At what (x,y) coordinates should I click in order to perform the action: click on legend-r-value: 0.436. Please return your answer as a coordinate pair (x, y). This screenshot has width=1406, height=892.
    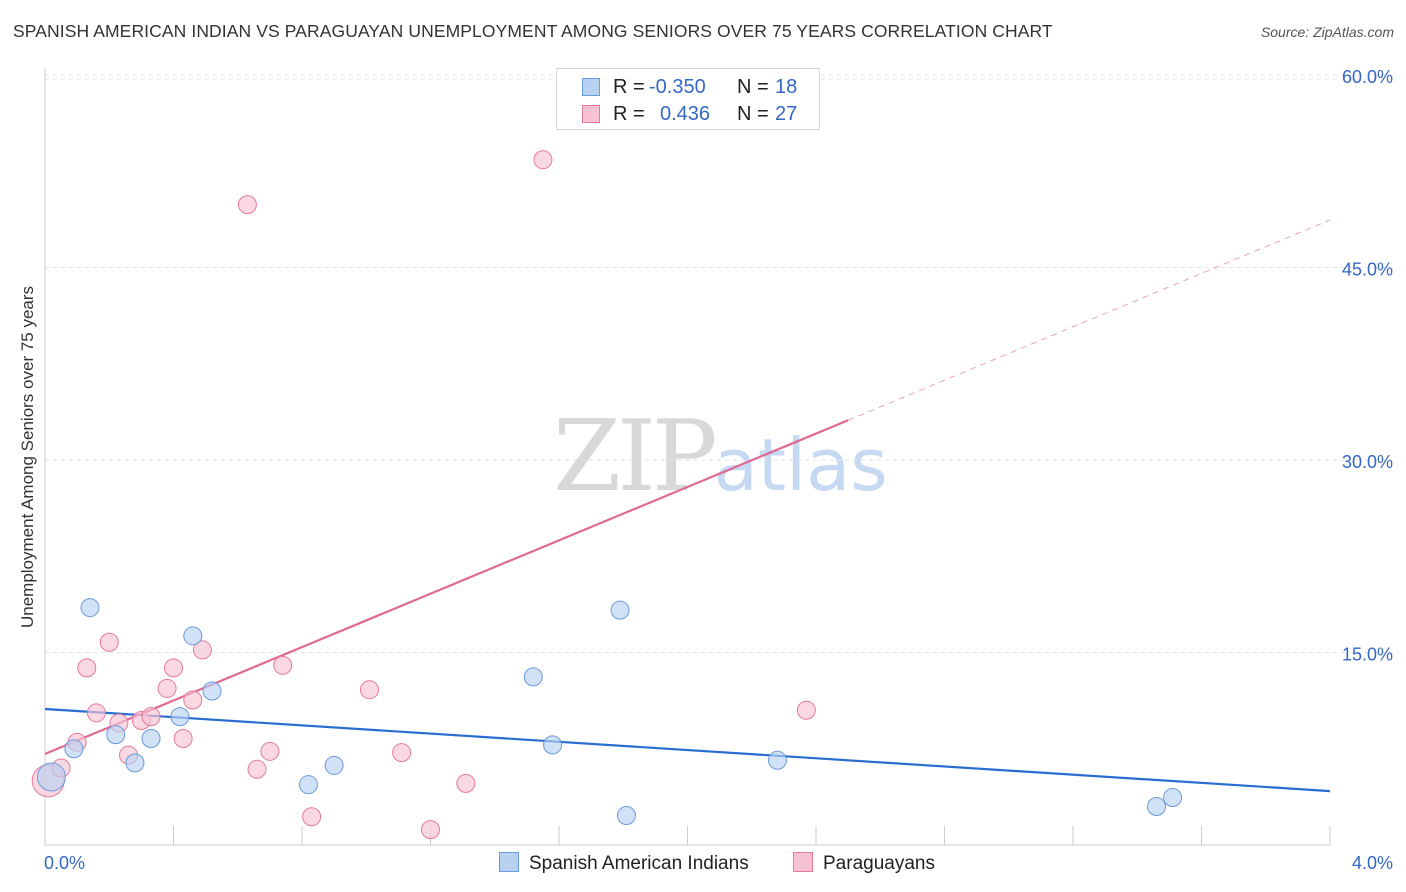
    Looking at the image, I should click on (685, 114).